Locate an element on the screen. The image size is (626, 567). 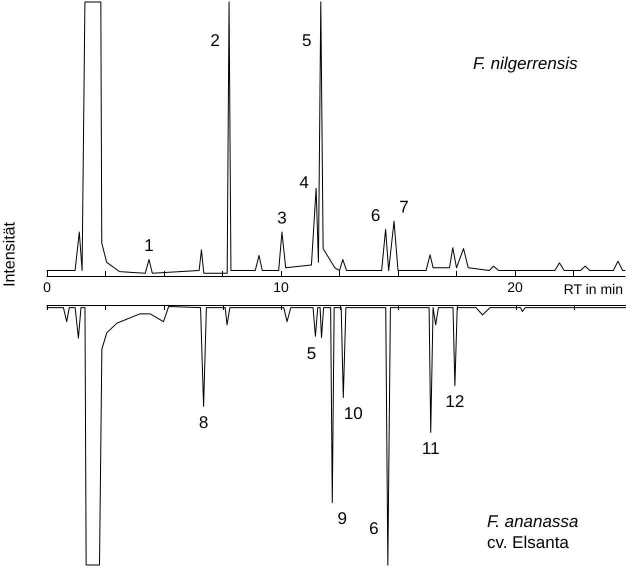
annotation: 9 is located at coordinates (343, 518).